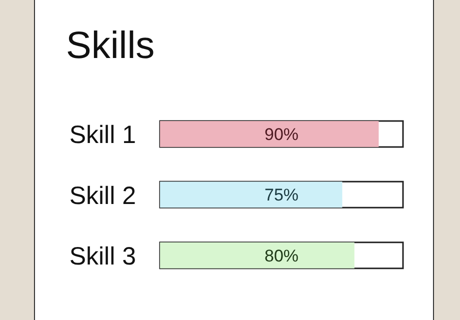 Image resolution: width=460 pixels, height=320 pixels. I want to click on data-label: 90%, so click(281, 134).